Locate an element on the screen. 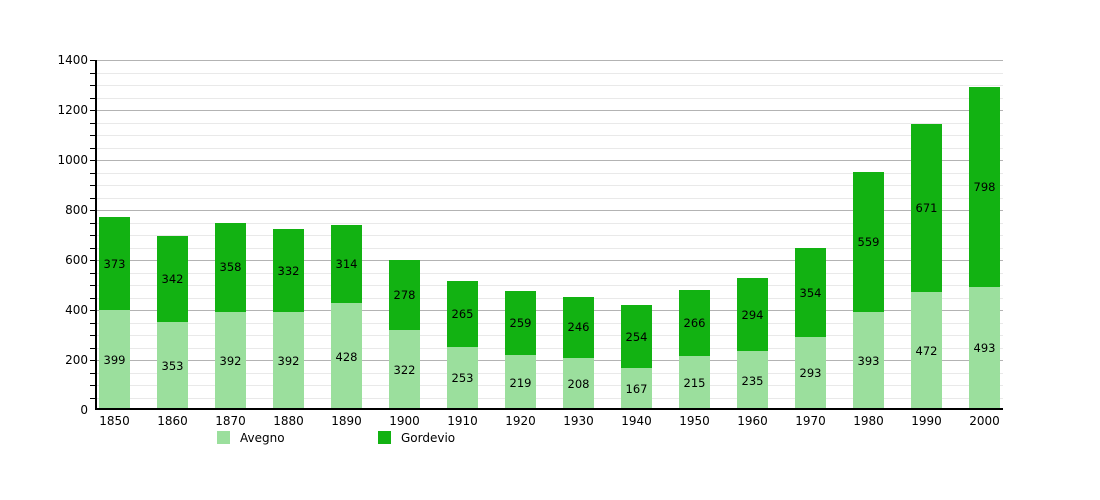  bar-value-label: 353 is located at coordinates (172, 365).